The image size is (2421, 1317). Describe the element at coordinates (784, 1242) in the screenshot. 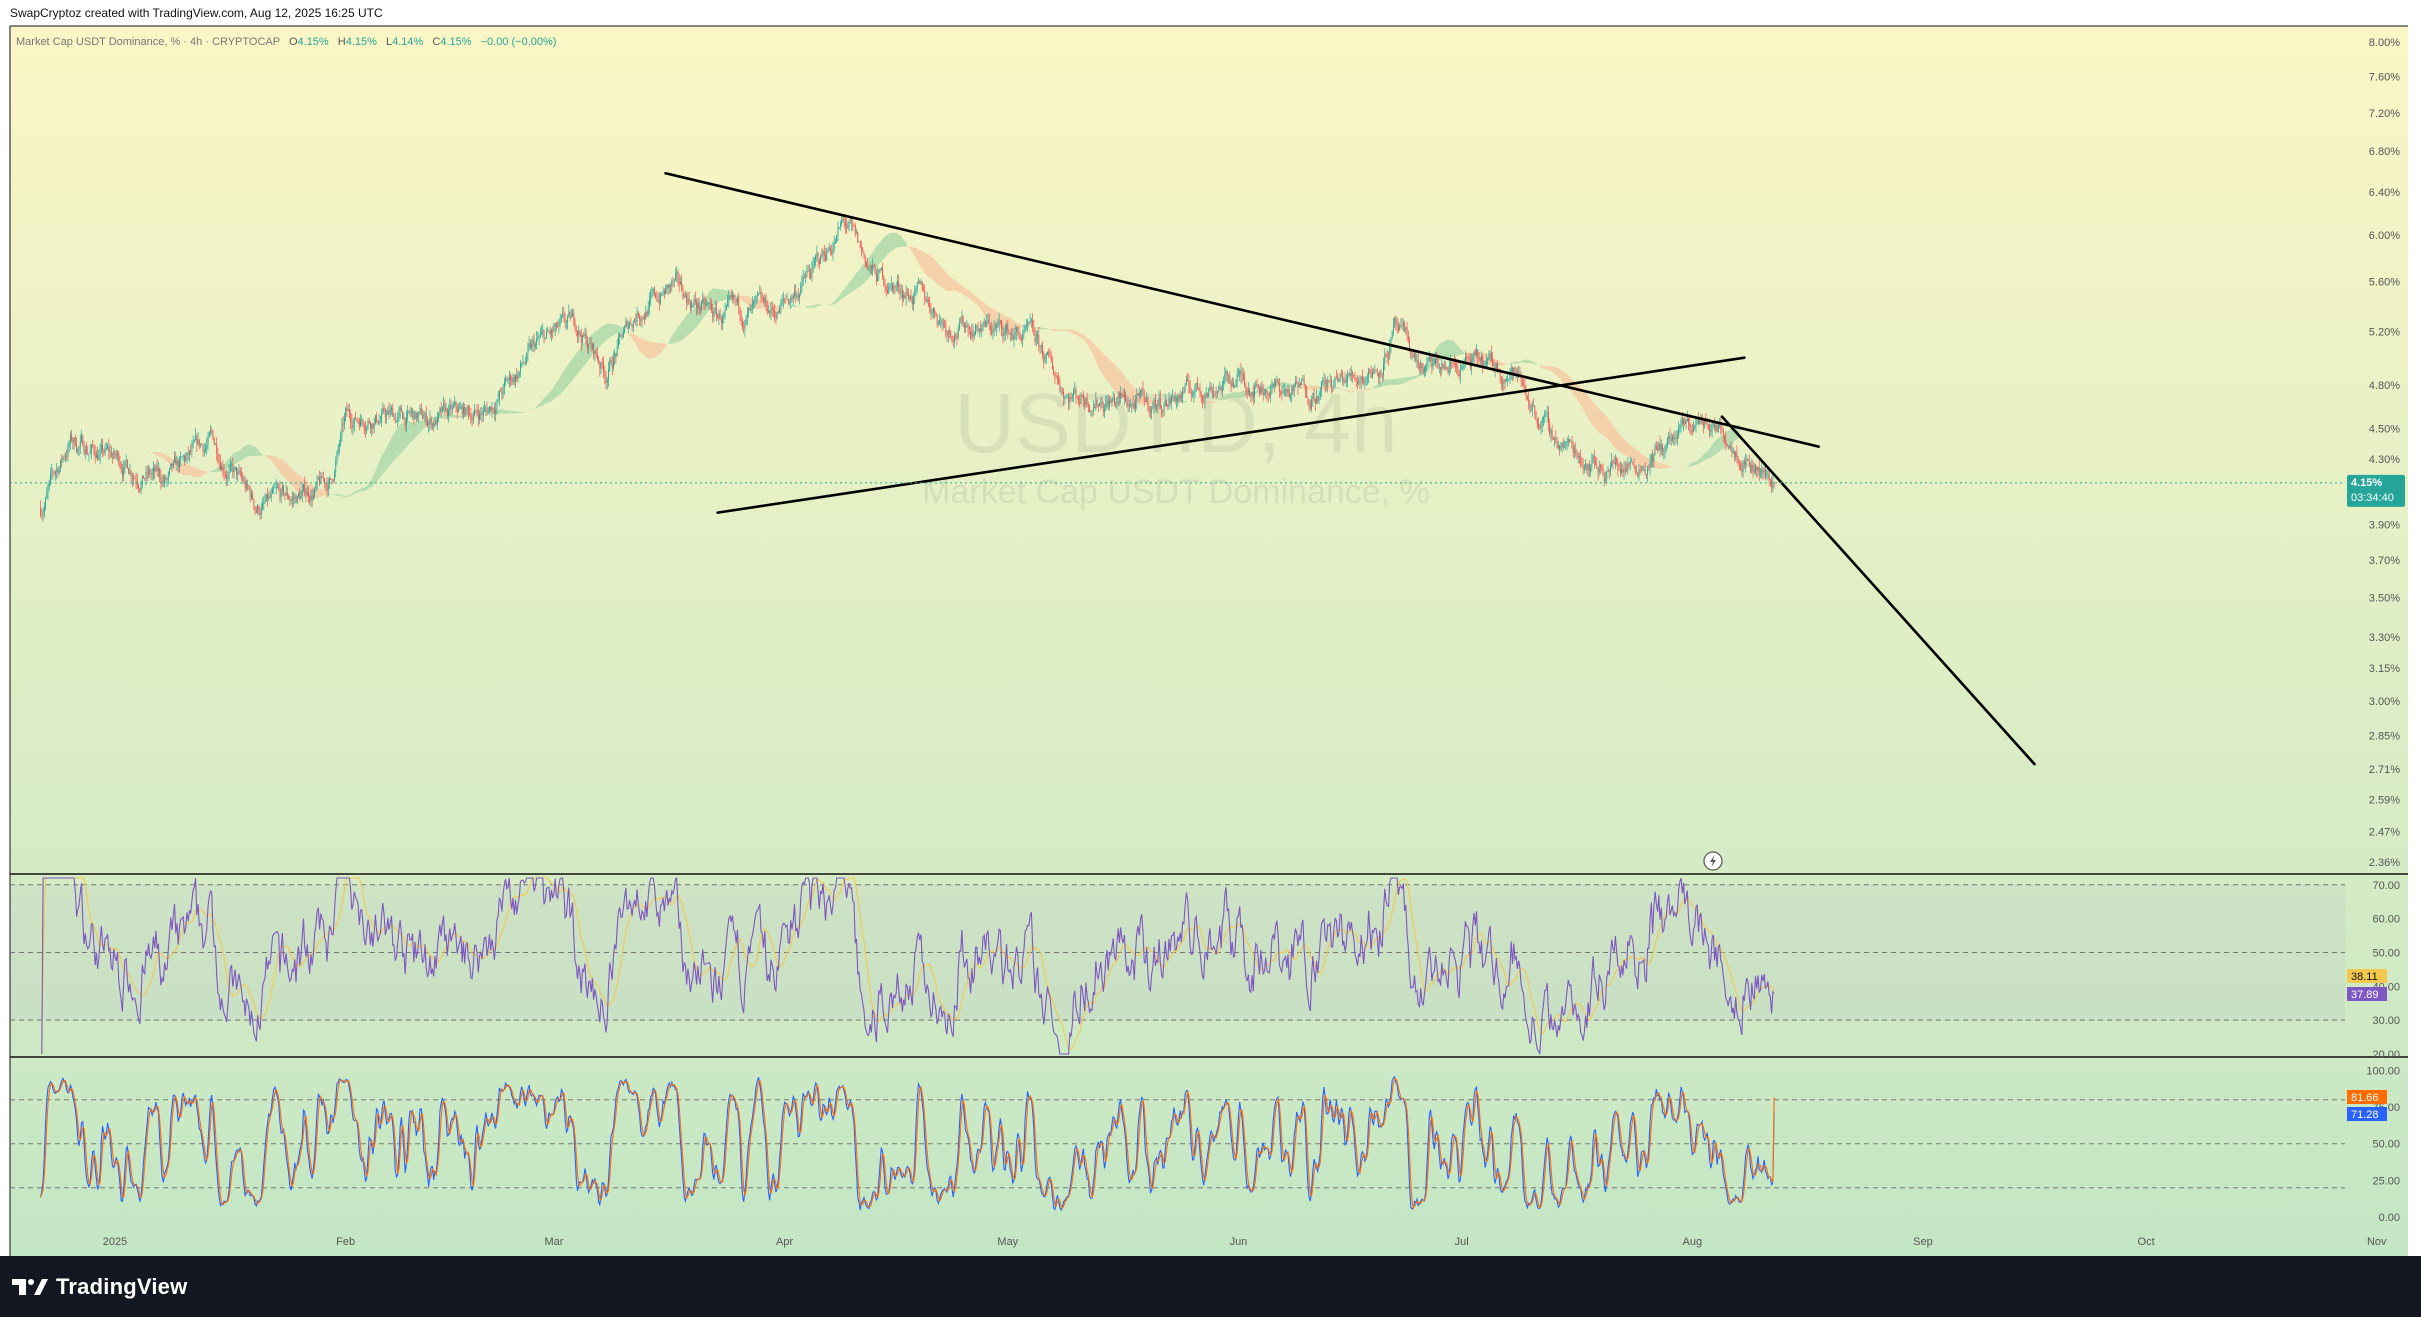

I see `time-tick-label: Apr` at that location.